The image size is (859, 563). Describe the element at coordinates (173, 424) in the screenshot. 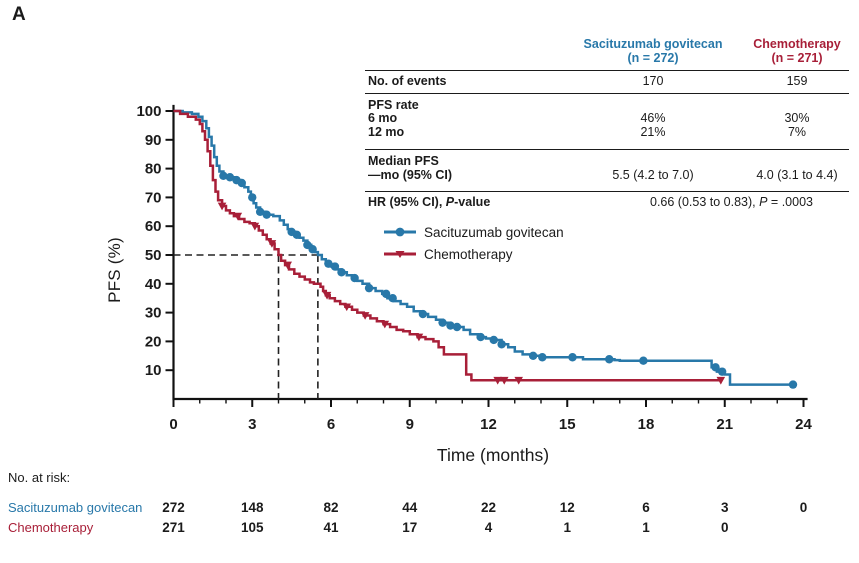

I see `x-tick-label: 0` at that location.